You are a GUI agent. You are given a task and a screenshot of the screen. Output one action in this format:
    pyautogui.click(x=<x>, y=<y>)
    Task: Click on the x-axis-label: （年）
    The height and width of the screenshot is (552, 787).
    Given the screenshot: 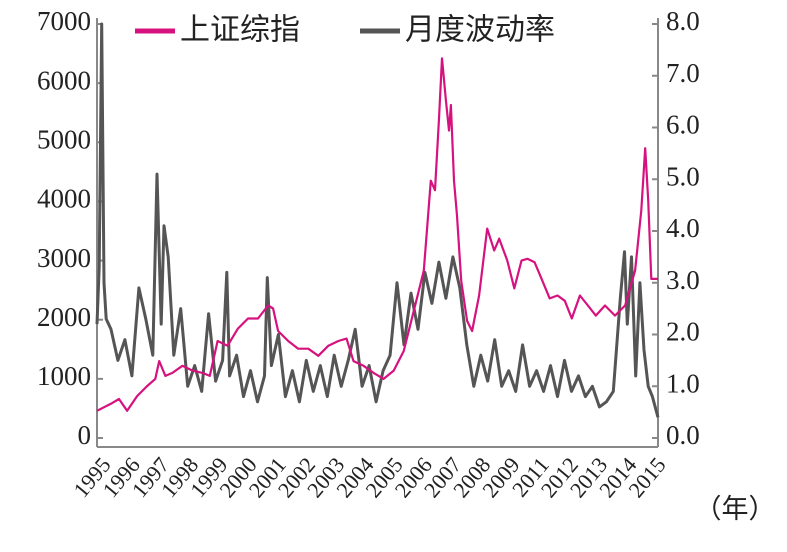 What is the action you would take?
    pyautogui.click(x=735, y=509)
    